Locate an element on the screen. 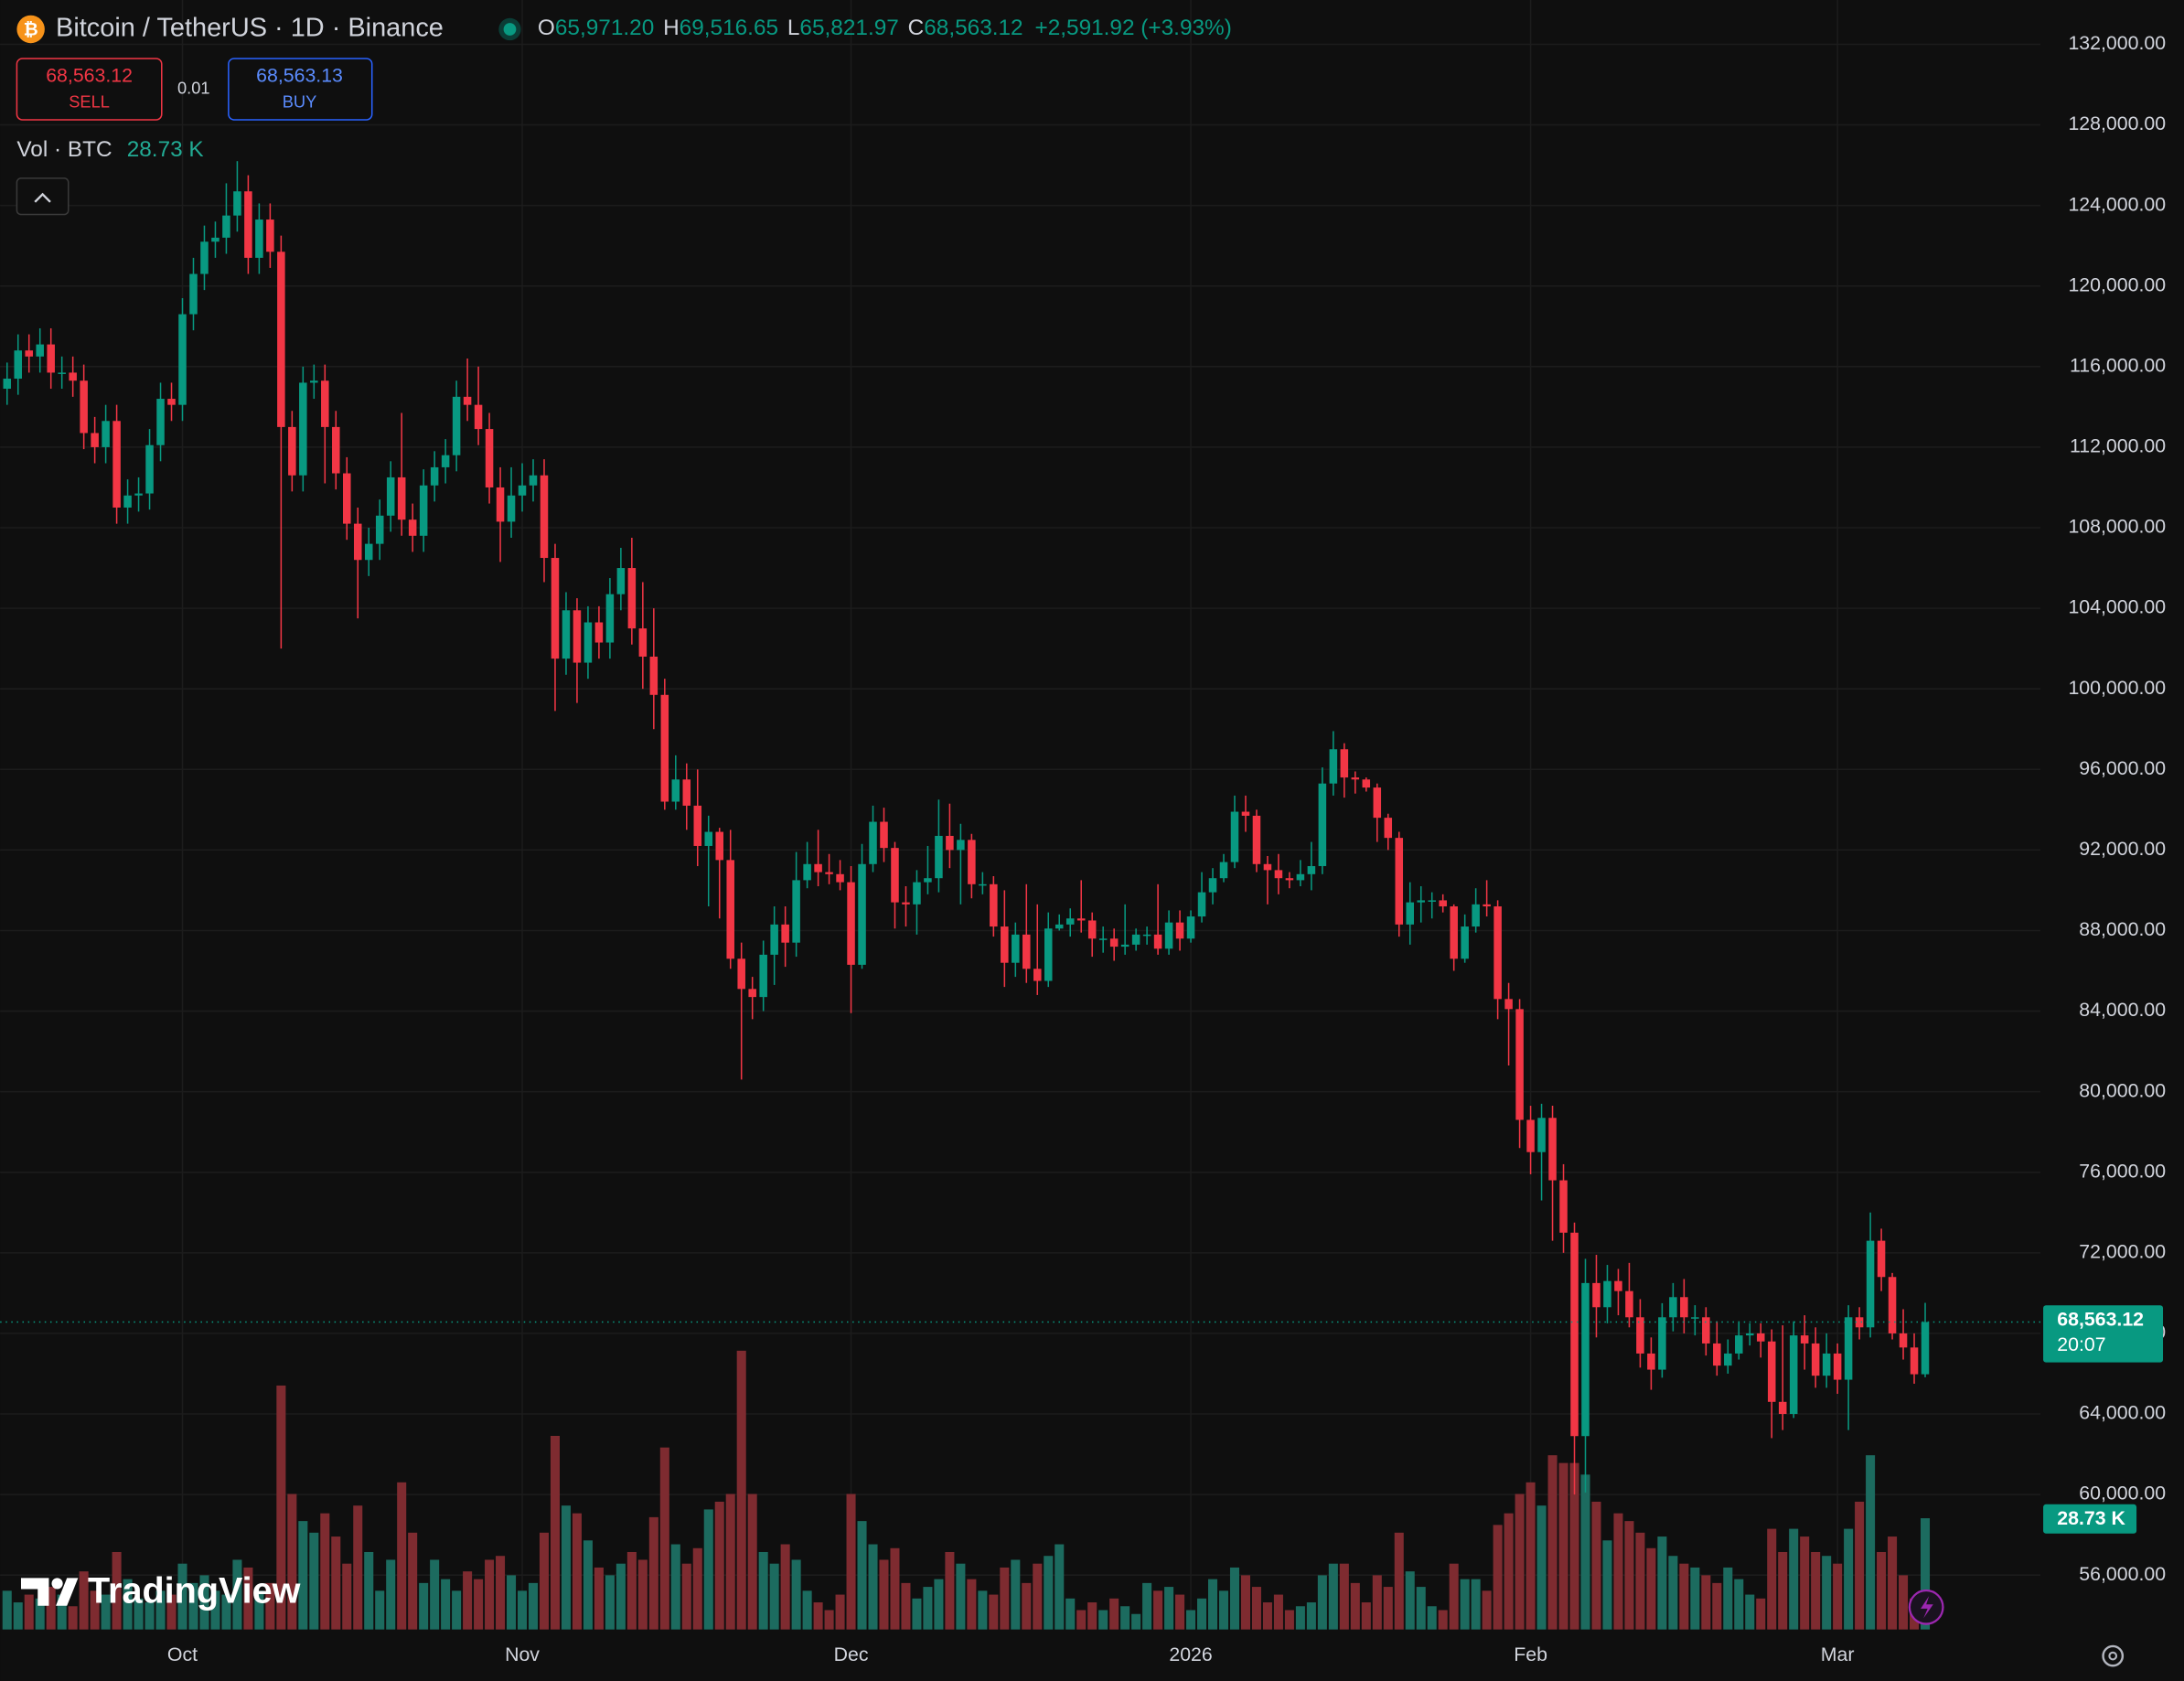 This screenshot has width=2184, height=1681. symbol: Bitcoin / TetherUS · 1D · Binance is located at coordinates (250, 28).